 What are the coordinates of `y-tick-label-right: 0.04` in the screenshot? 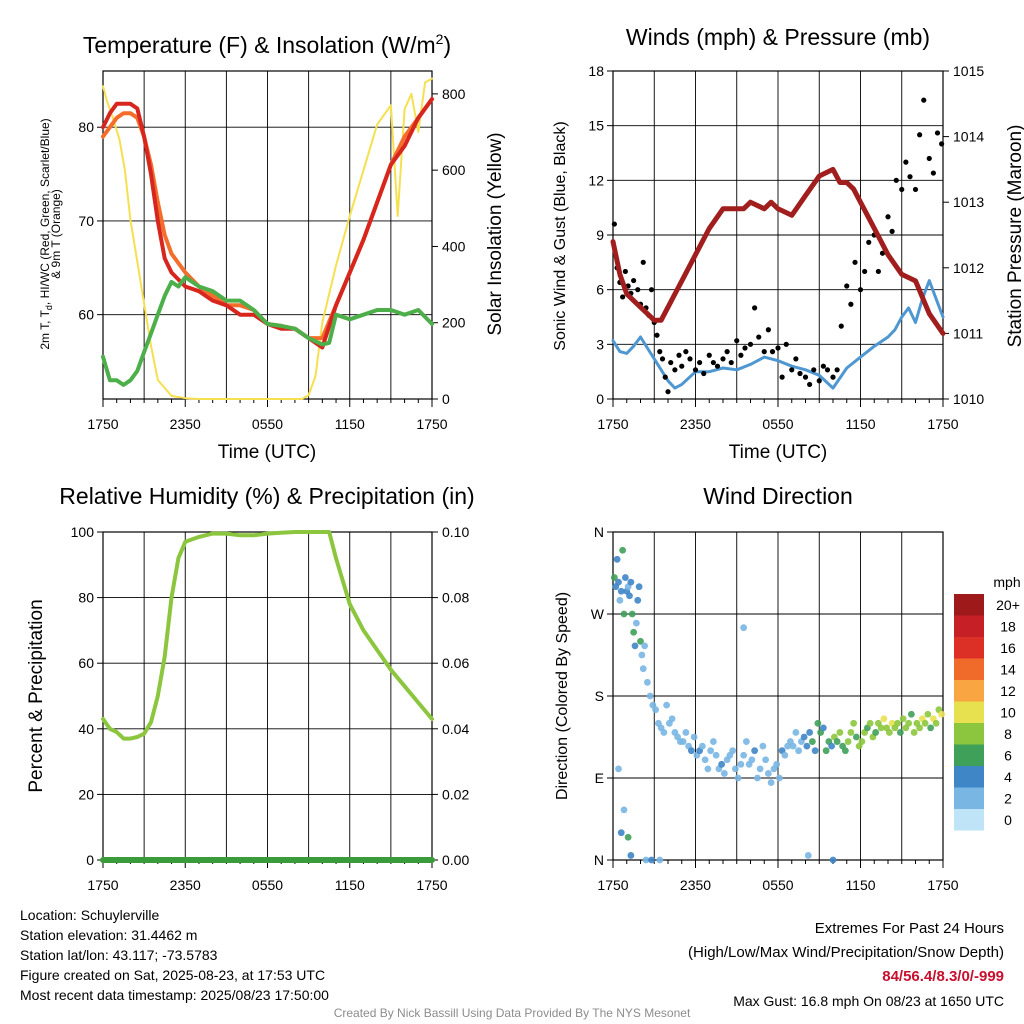 It's located at (455, 729).